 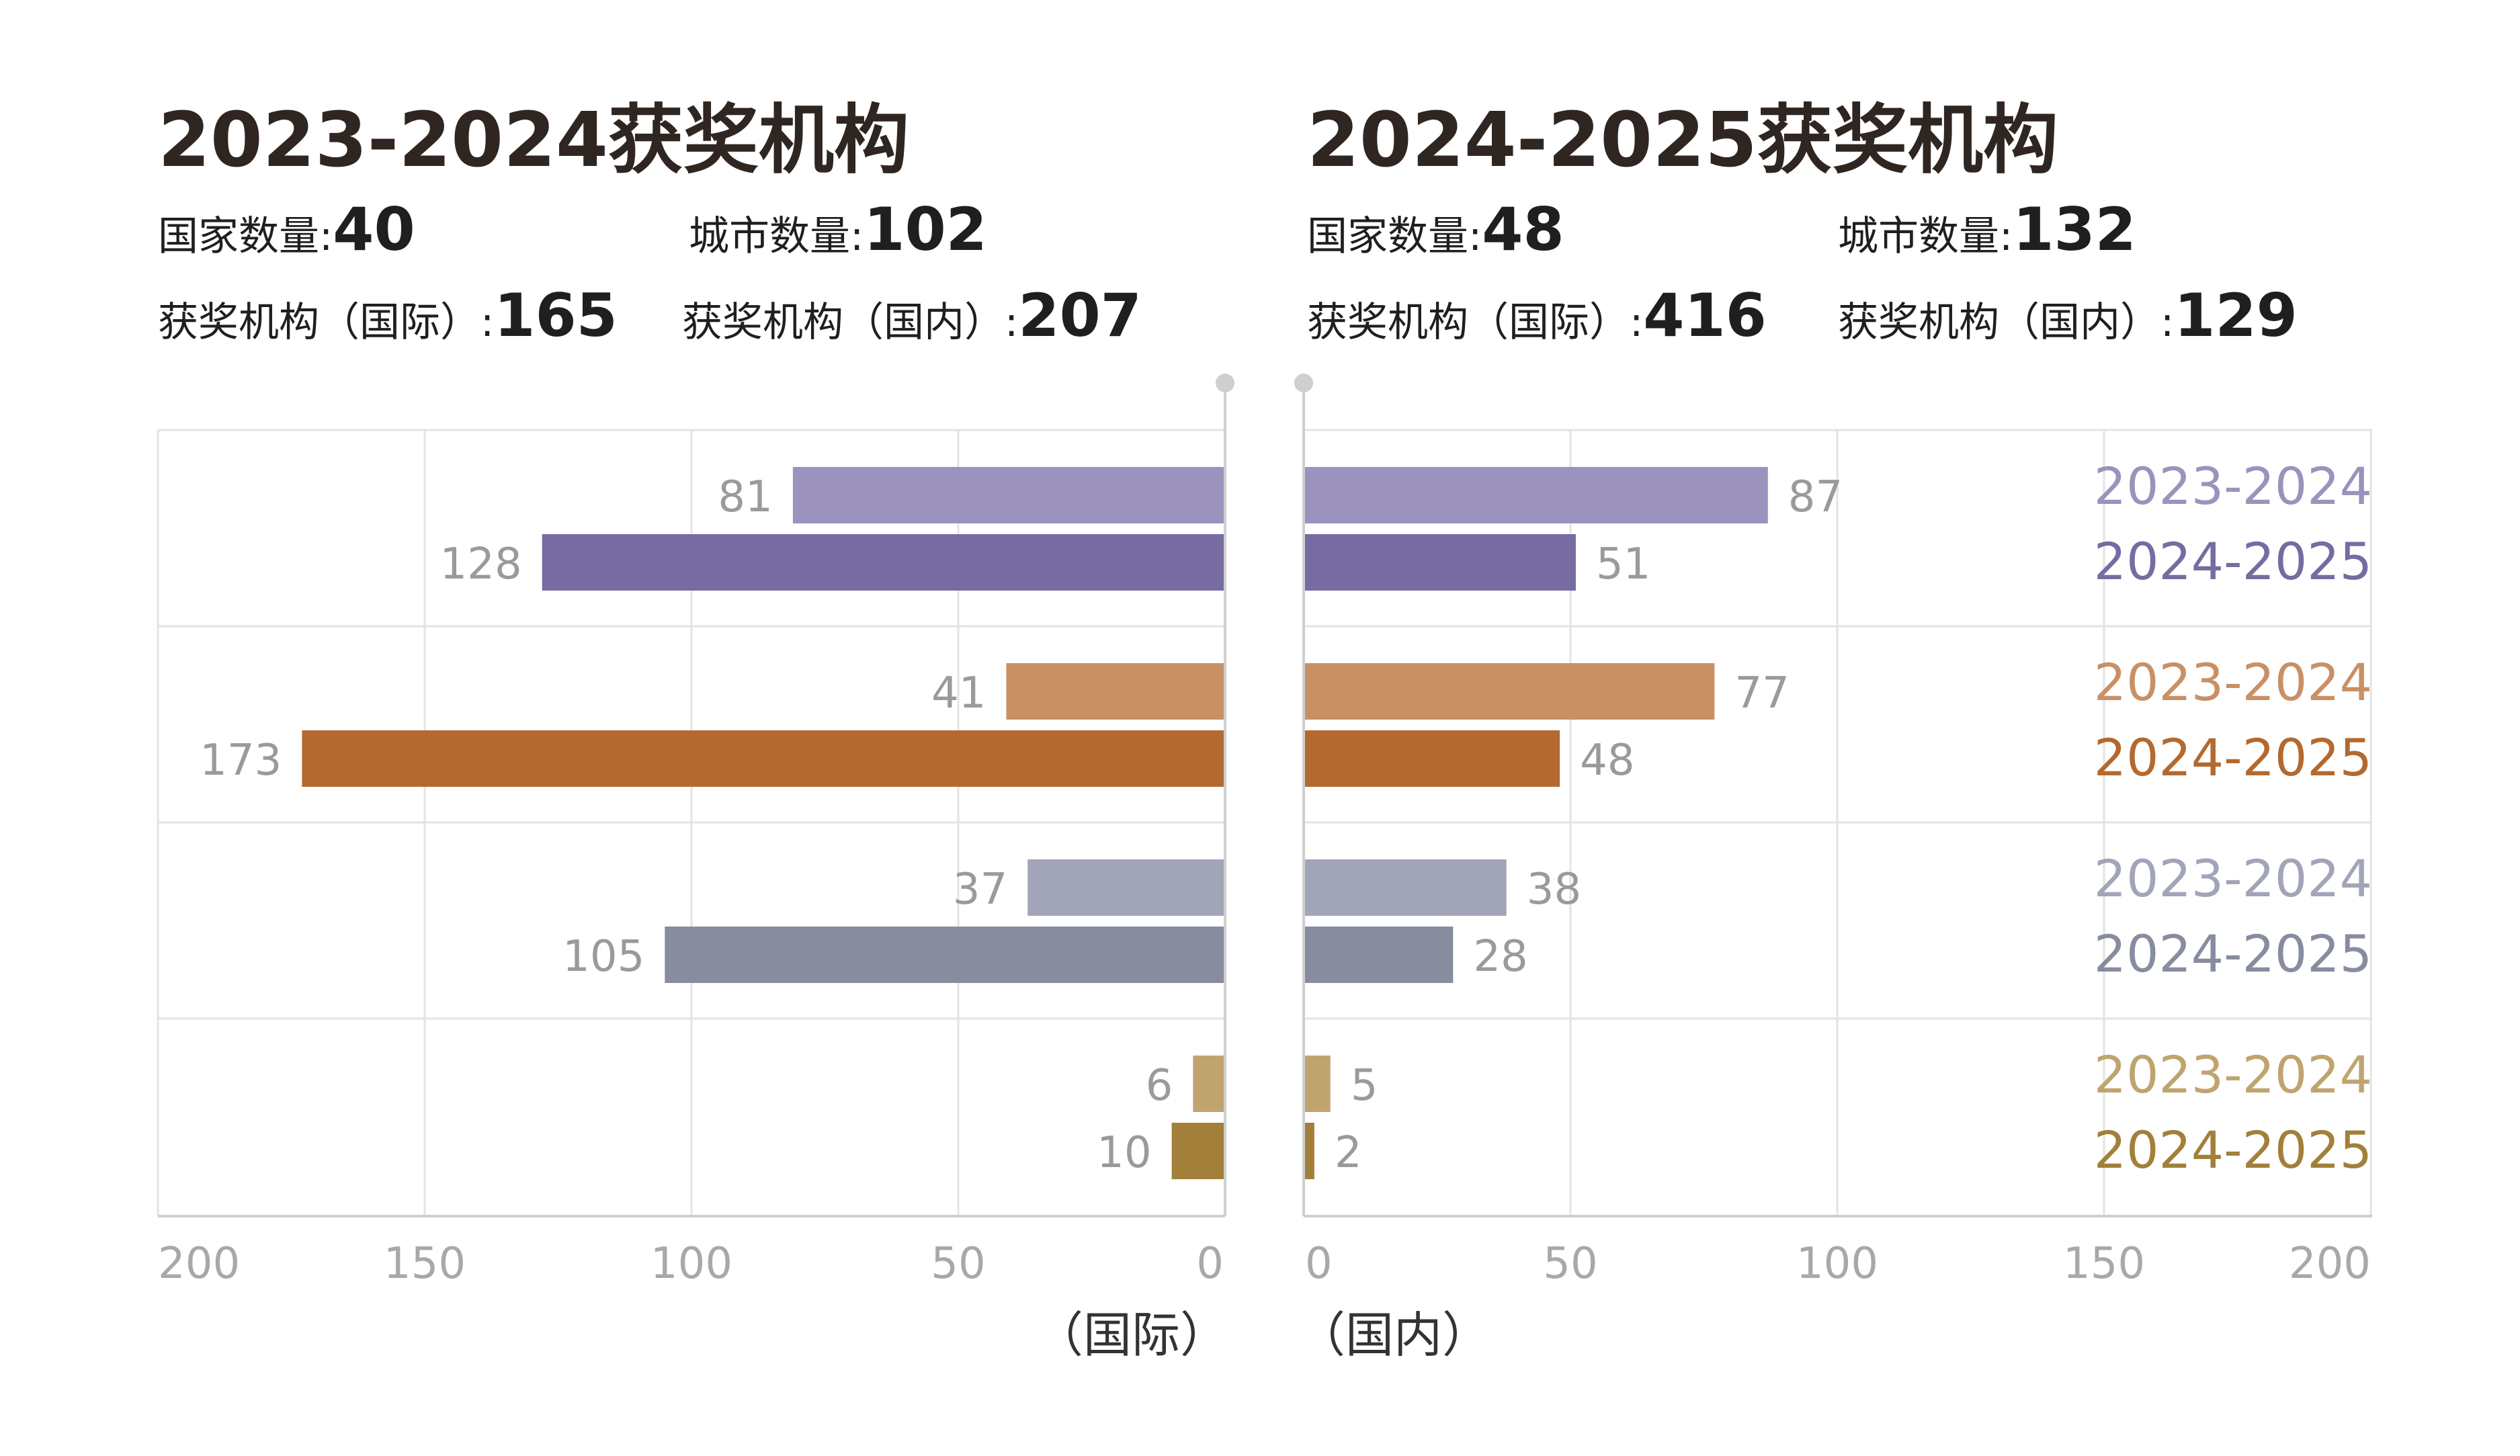 I want to click on left-countries-stat: 国家数量:40, so click(x=286, y=229).